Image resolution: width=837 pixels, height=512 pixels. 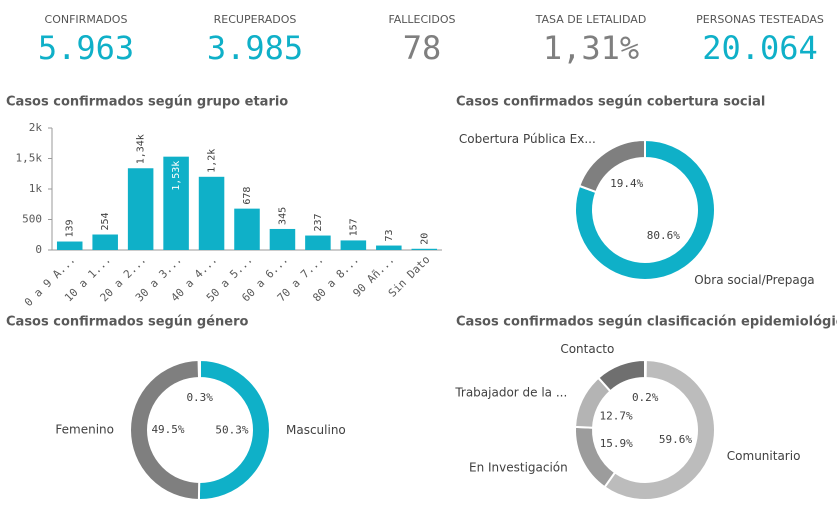 What do you see at coordinates (36, 127) in the screenshot?
I see `y-tick-label: 2k` at bounding box center [36, 127].